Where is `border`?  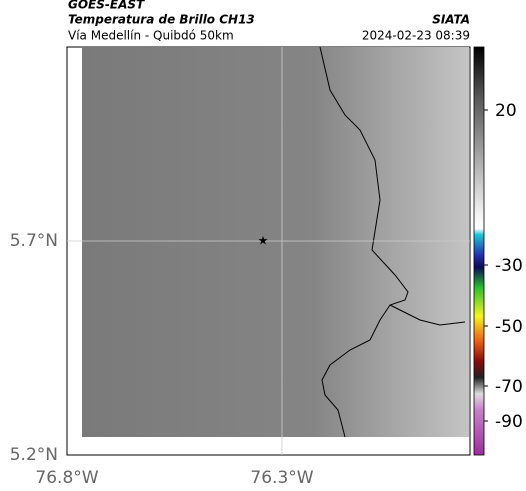 border is located at coordinates (427, 315).